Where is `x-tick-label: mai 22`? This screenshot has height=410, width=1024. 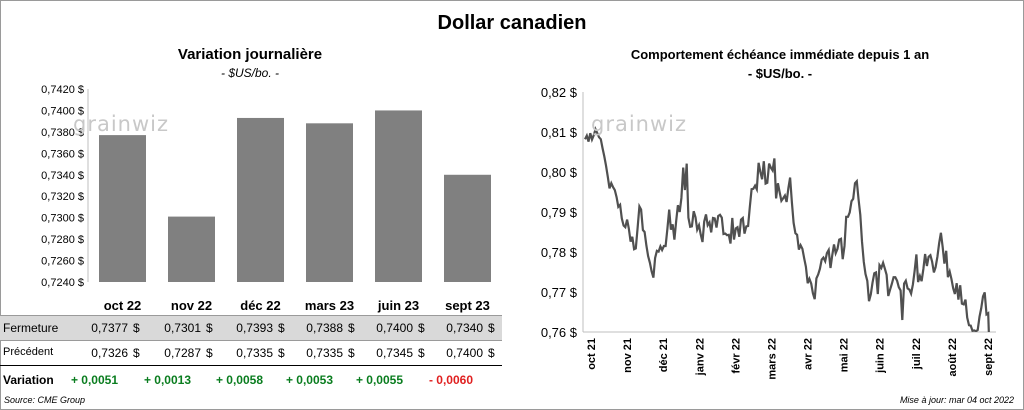 x-tick-label: mai 22 is located at coordinates (845, 355).